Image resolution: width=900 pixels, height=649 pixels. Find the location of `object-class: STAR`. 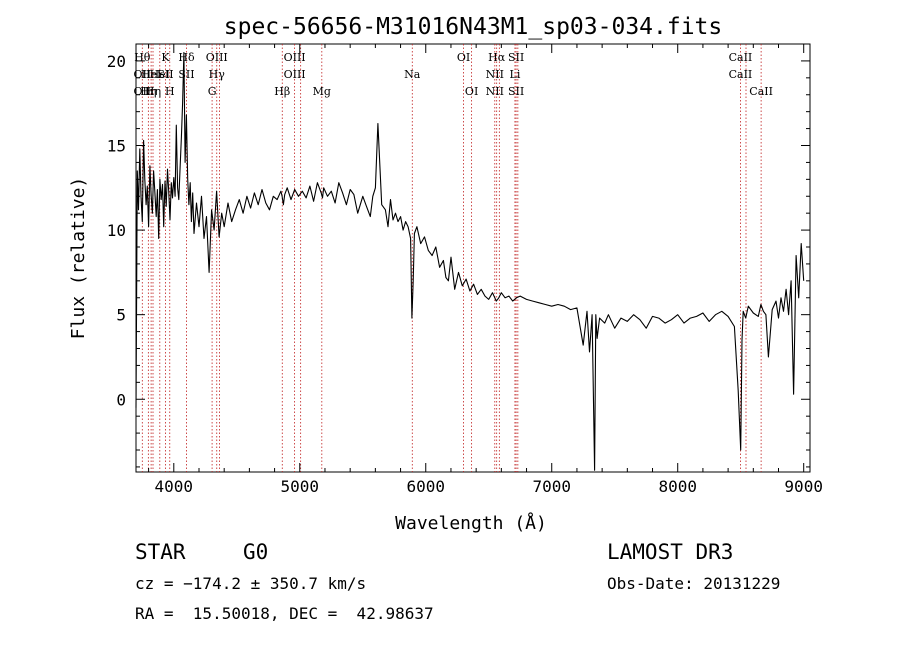

object-class: STAR is located at coordinates (160, 552).